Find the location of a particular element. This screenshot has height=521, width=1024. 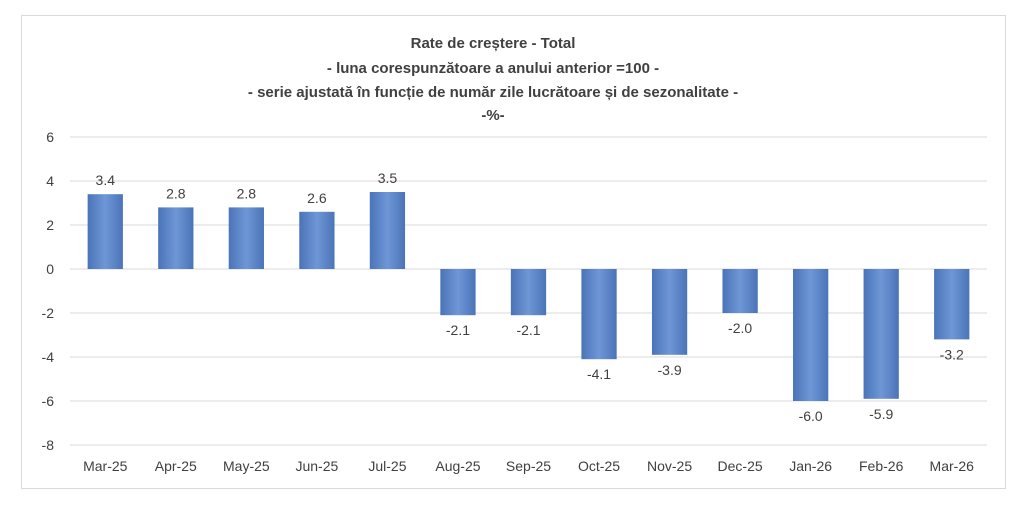

x-tick-label: Dec-25 is located at coordinates (740, 466).